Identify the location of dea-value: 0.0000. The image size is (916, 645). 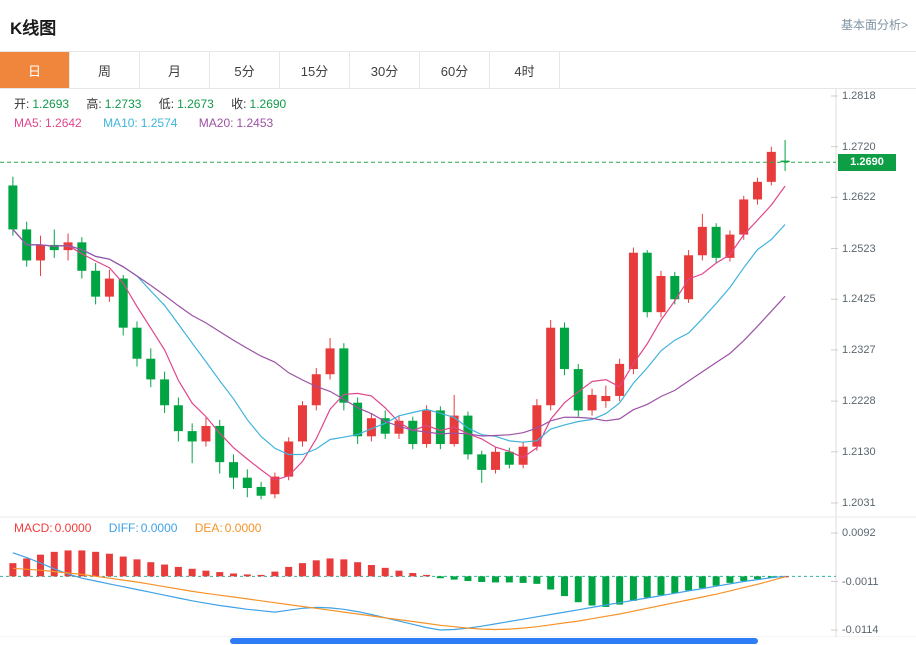
(243, 528).